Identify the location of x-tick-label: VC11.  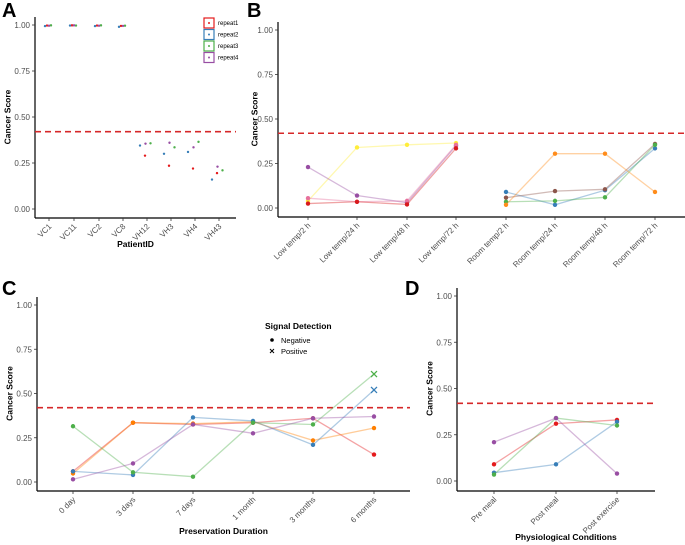
(68, 232).